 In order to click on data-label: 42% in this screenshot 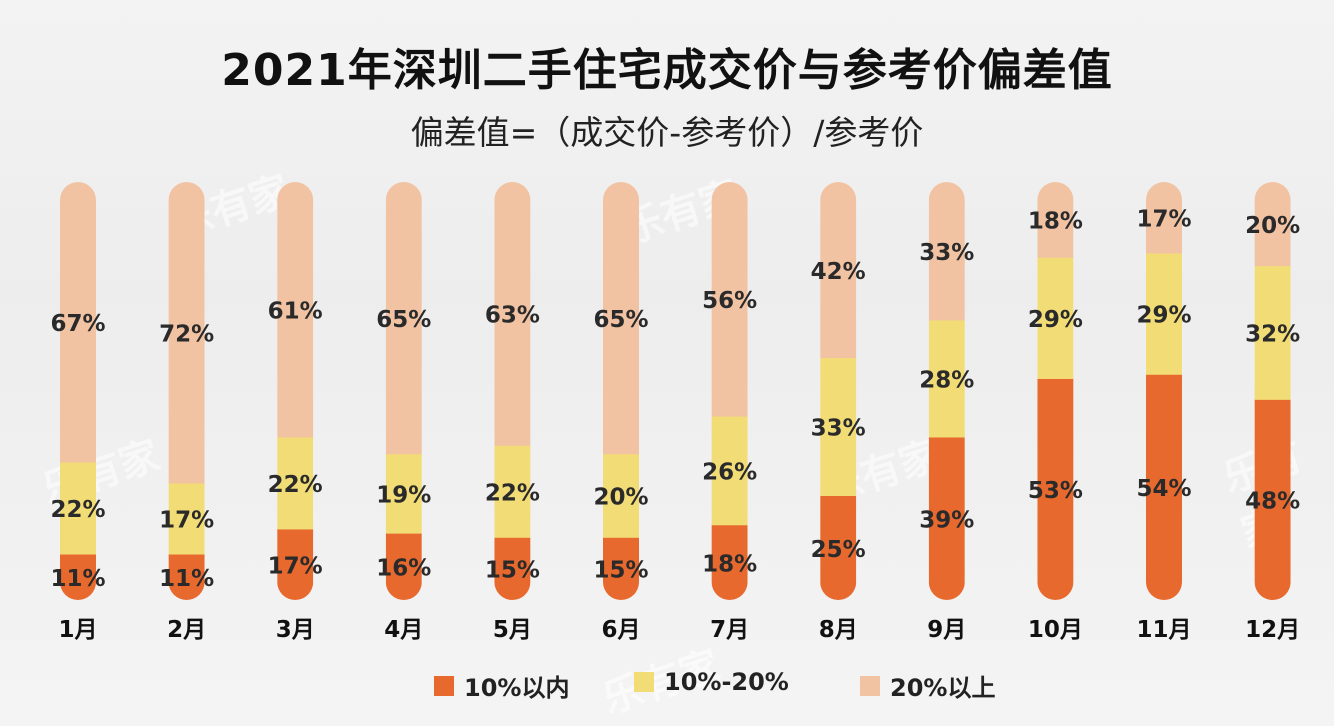, I will do `click(838, 272)`.